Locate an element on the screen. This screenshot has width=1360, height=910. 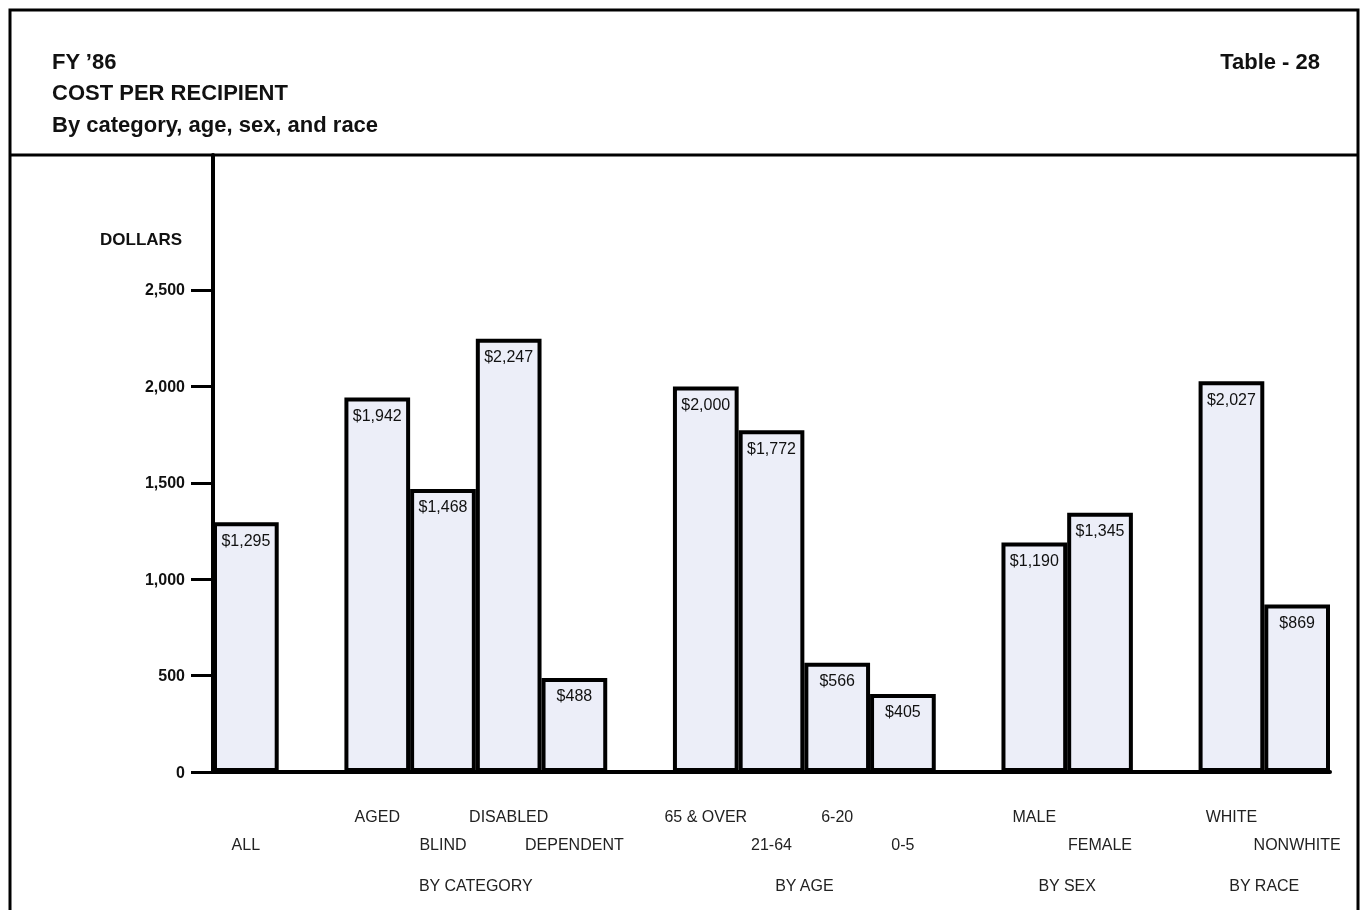
x-tick-label: ALL is located at coordinates (246, 844).